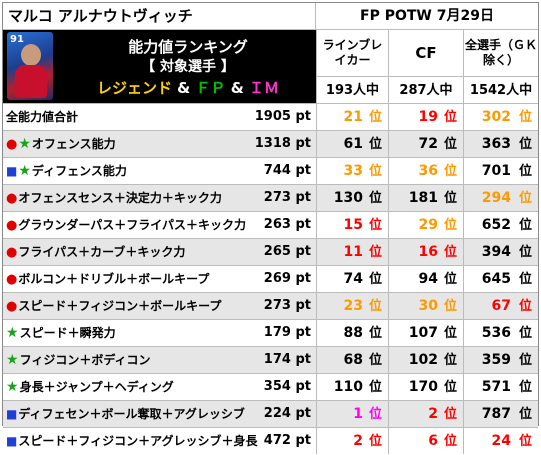  Describe the element at coordinates (506, 414) in the screenshot. I see `rank-cell: 787 位` at that location.